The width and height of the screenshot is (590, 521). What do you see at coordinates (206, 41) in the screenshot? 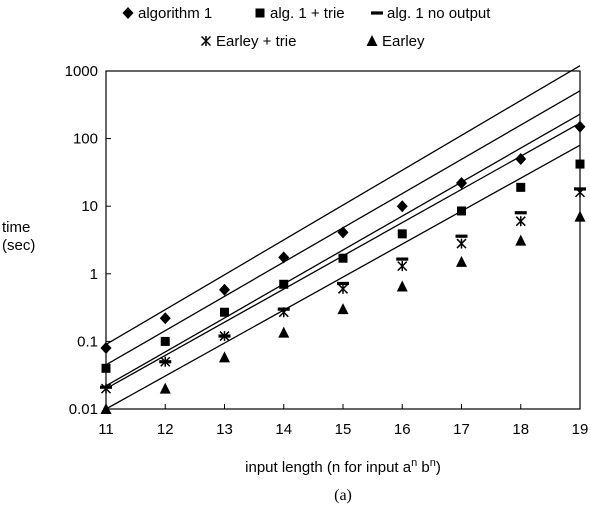
I see `legend-marker-asterisk` at bounding box center [206, 41].